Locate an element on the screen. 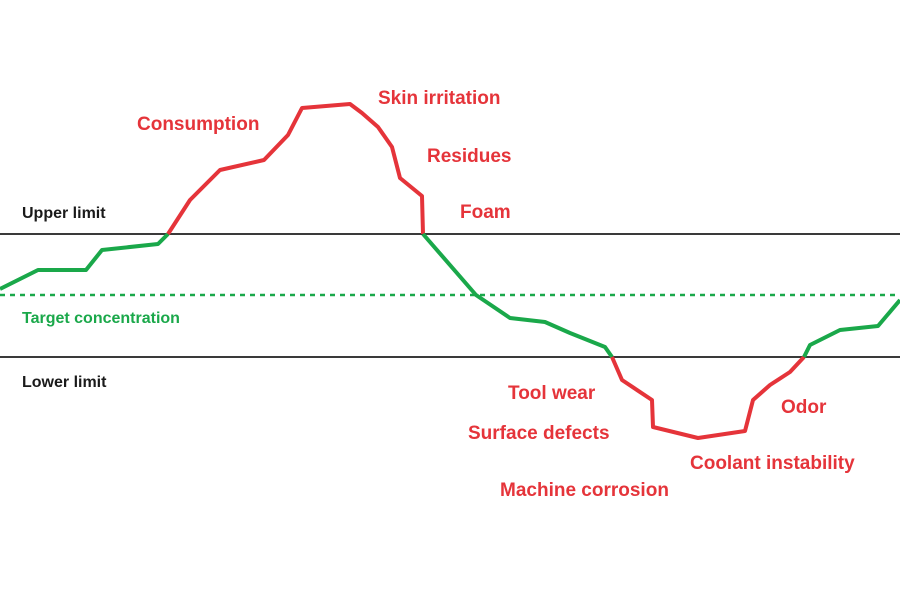 The height and width of the screenshot is (600, 900). effect-residues: Residues is located at coordinates (469, 156).